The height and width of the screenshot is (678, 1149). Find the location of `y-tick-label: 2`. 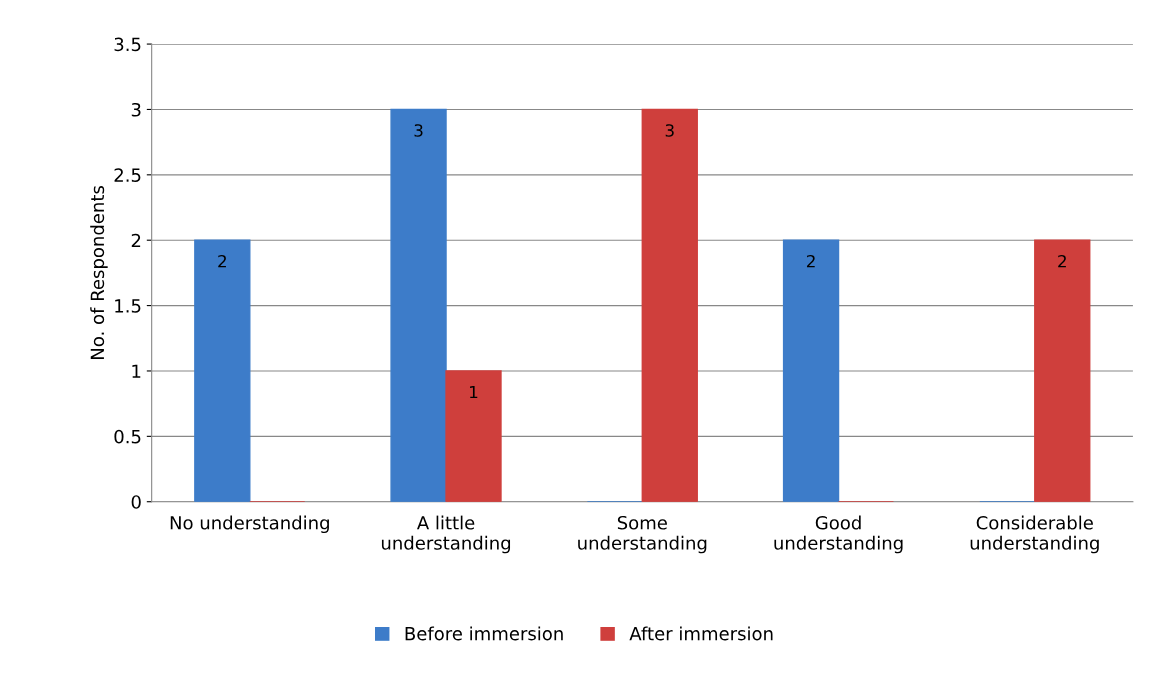

y-tick-label: 2 is located at coordinates (136, 240).